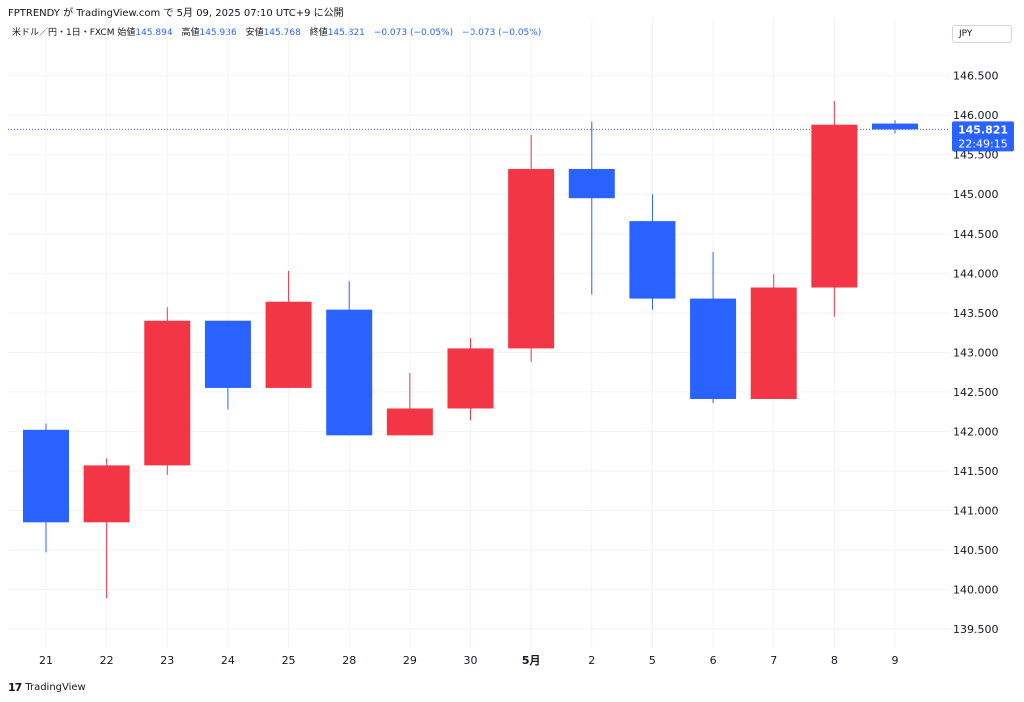 The width and height of the screenshot is (1024, 702). Describe the element at coordinates (976, 313) in the screenshot. I see `y-tick-label: 143.500` at that location.